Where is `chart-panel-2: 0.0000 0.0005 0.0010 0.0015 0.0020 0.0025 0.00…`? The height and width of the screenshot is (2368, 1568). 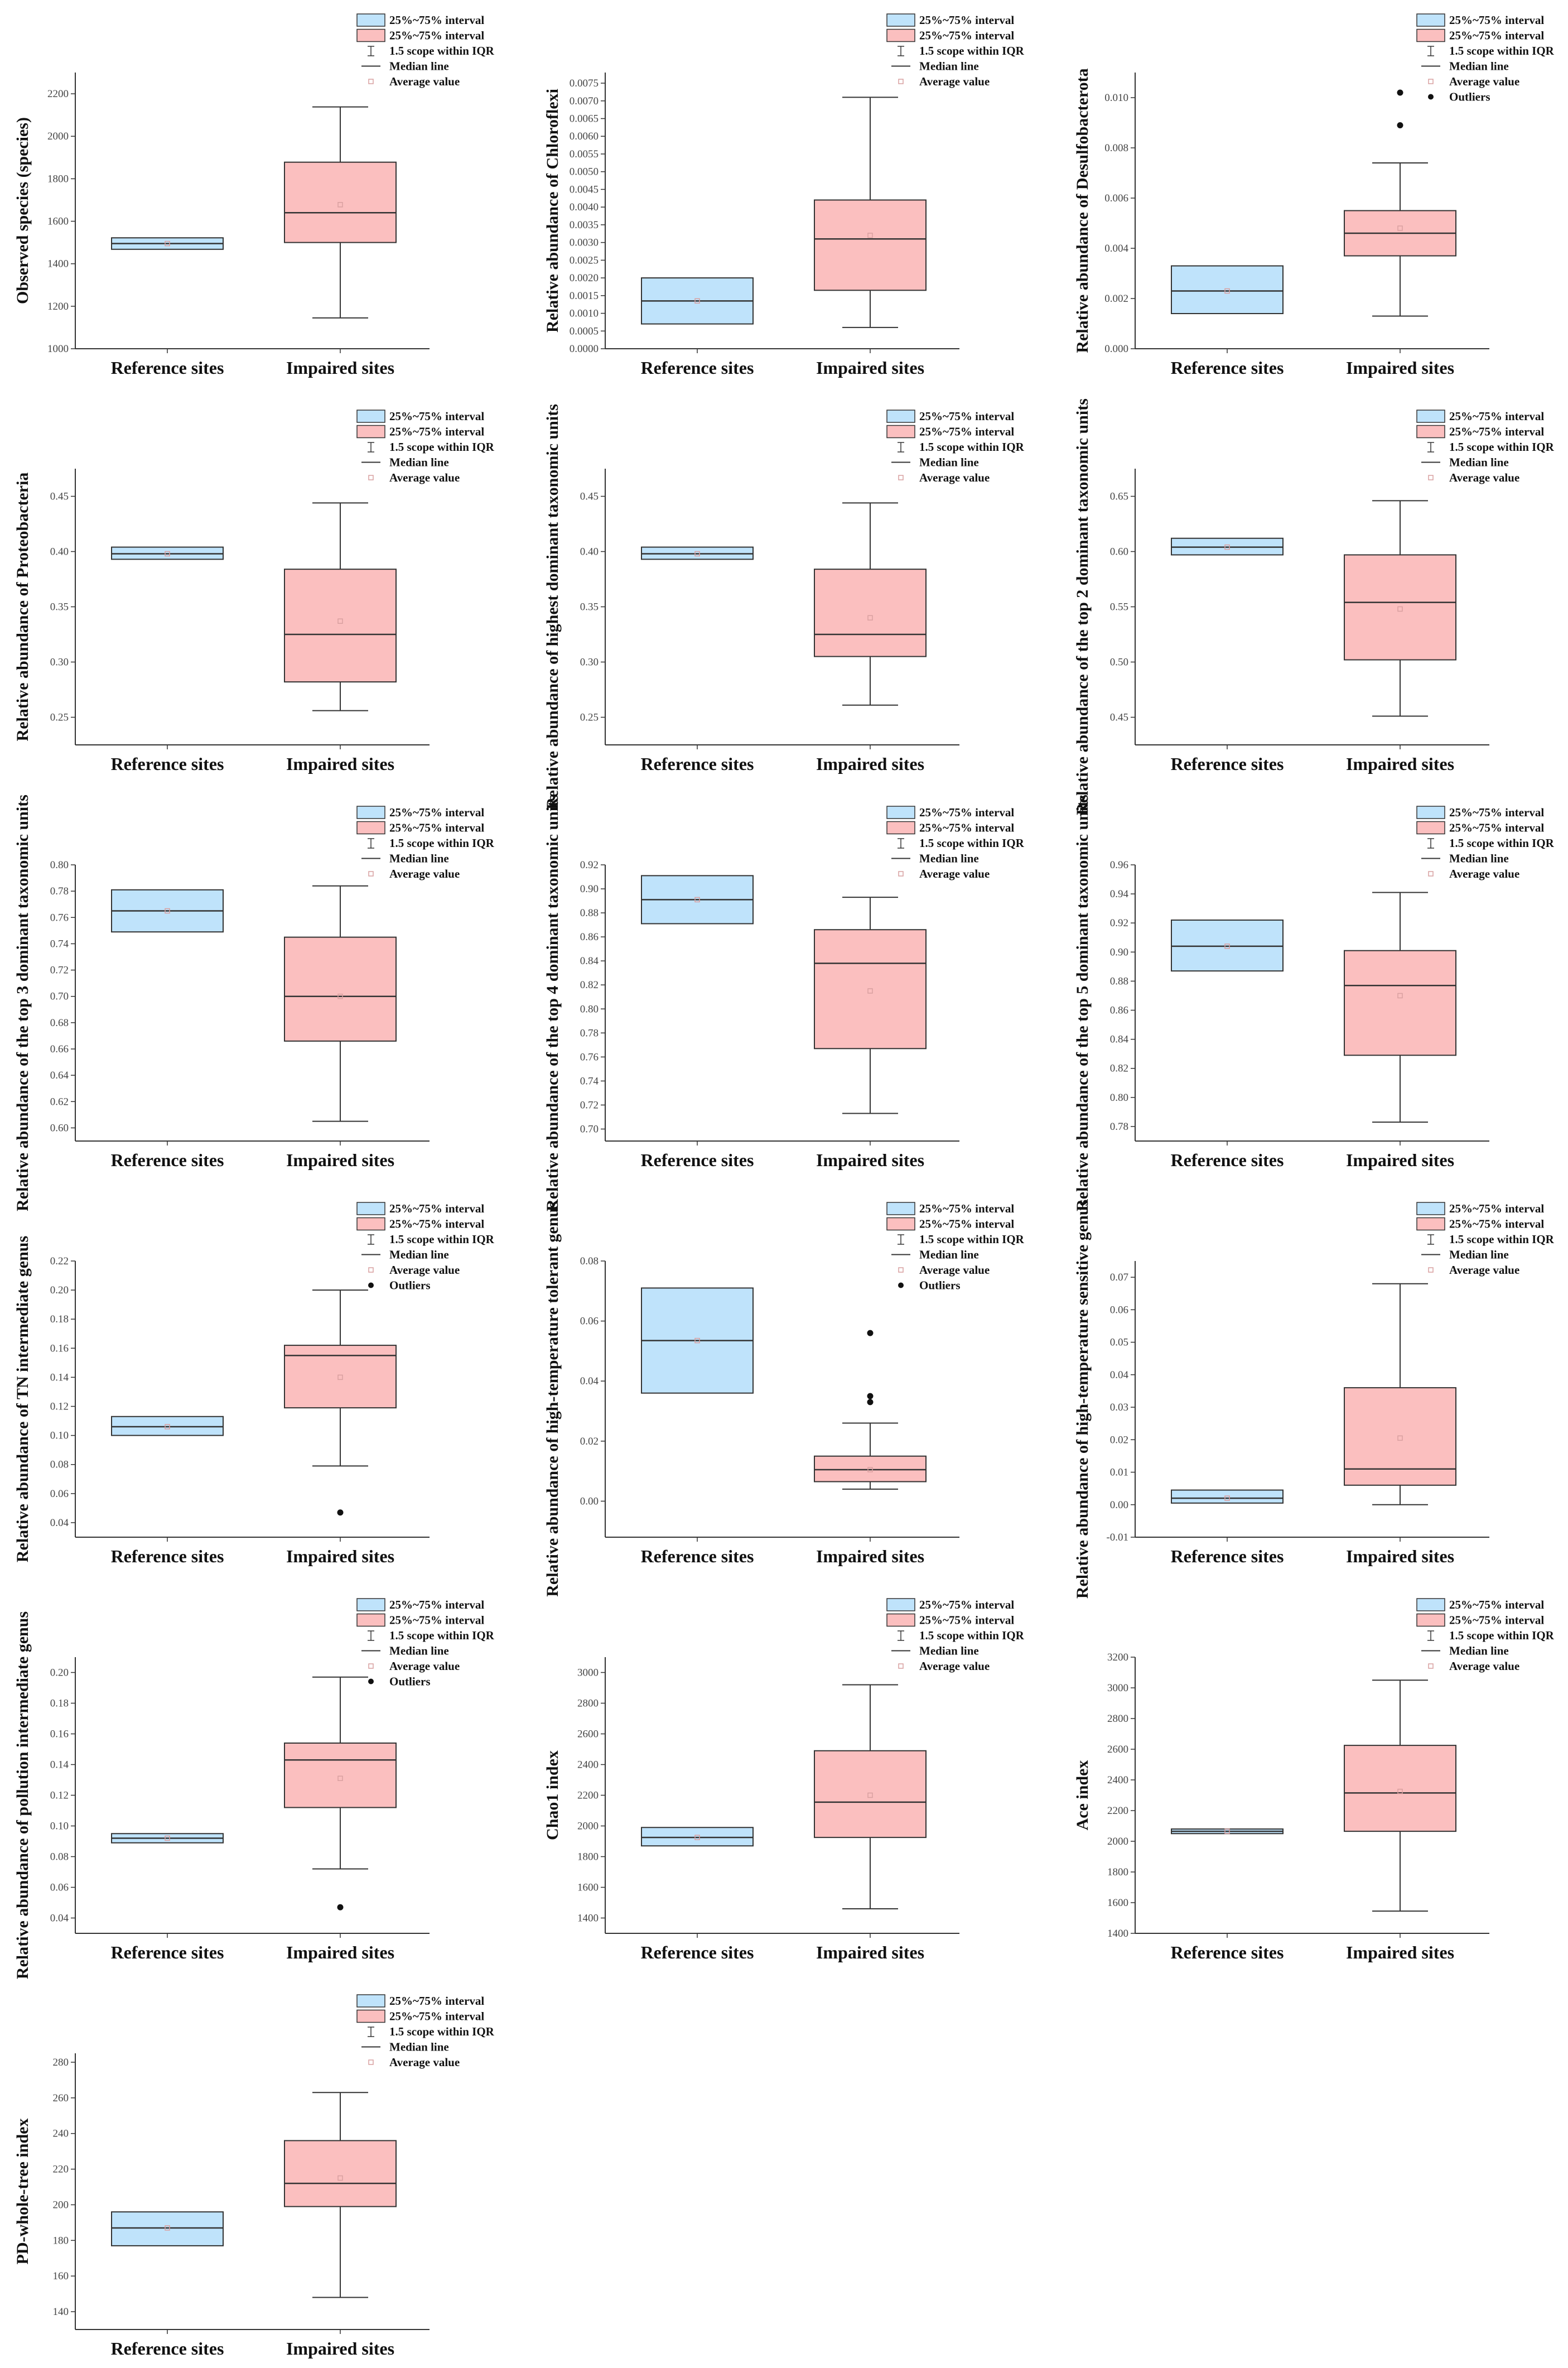 chart-panel-2: 0.0000 0.0005 0.0010 0.0015 0.0020 0.0025 0.00… is located at coordinates (784, 196).